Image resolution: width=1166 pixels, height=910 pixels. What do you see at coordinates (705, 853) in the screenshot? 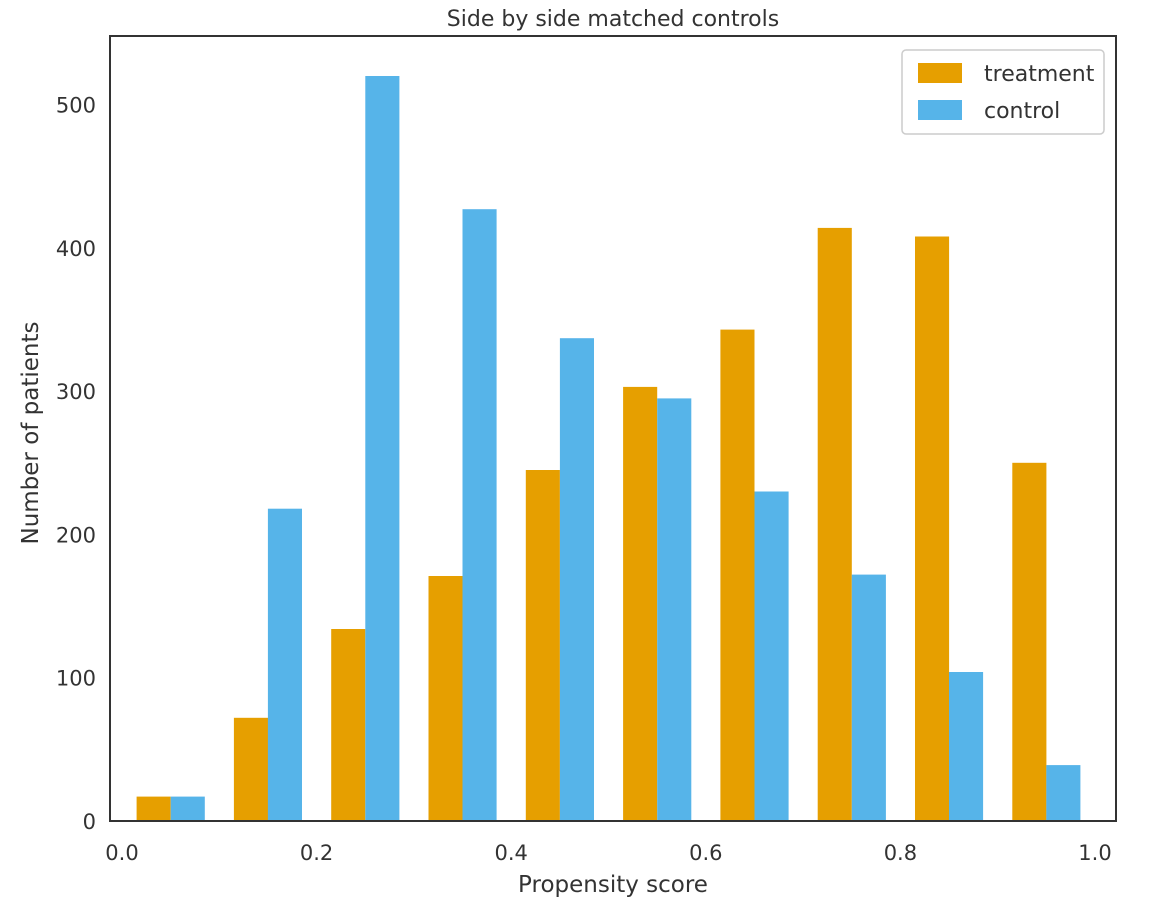
I see `x-tick-label: 0.6` at bounding box center [705, 853].